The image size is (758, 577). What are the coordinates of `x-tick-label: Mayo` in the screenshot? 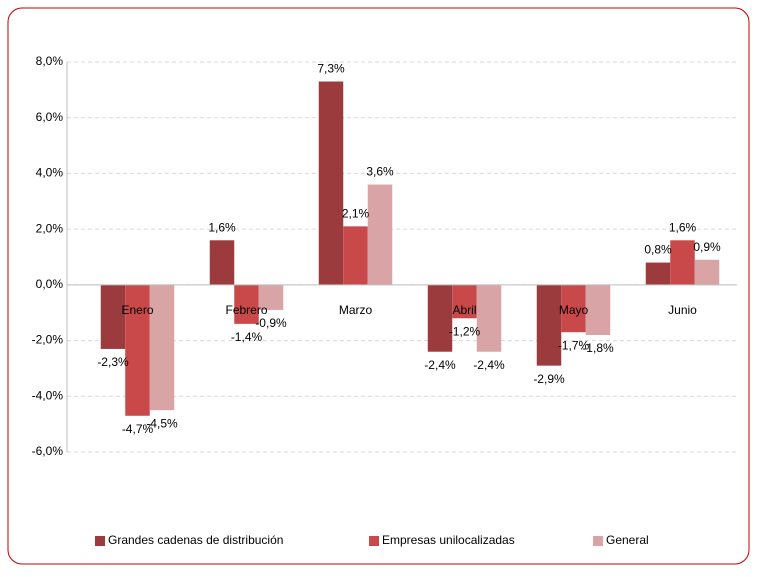 It's located at (574, 310).